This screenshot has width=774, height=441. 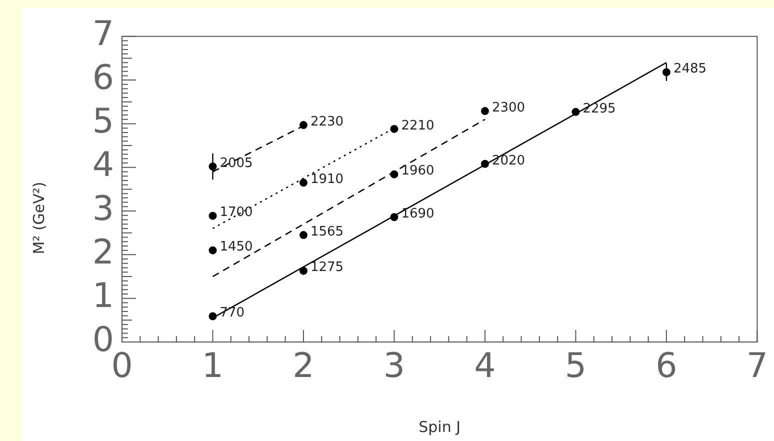 I want to click on x-tick-label: 1, so click(x=213, y=366).